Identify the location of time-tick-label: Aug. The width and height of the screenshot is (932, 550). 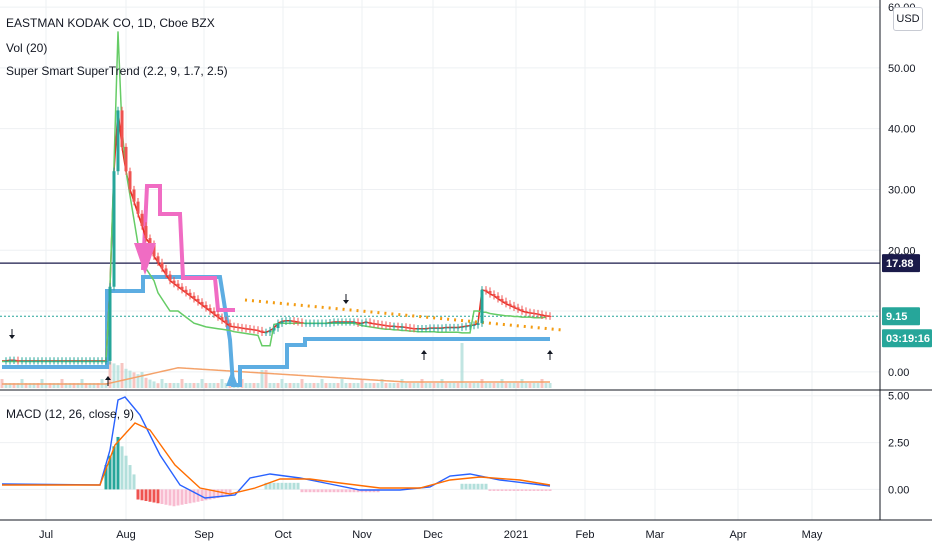
(126, 535).